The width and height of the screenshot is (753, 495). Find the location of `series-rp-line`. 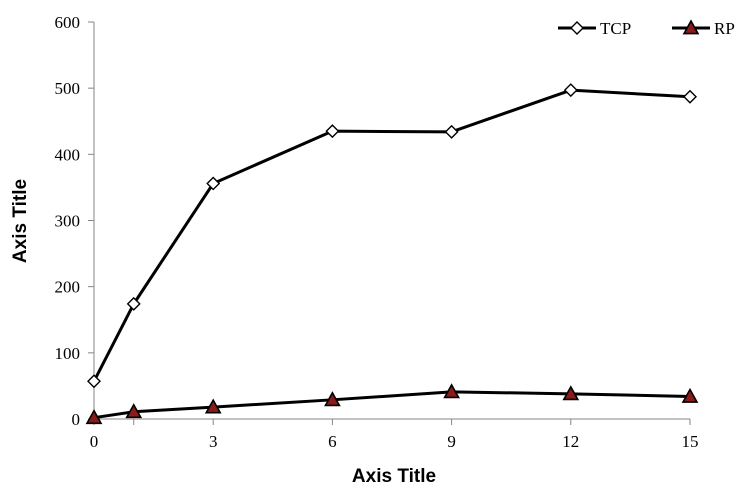

series-rp-line is located at coordinates (392, 405).